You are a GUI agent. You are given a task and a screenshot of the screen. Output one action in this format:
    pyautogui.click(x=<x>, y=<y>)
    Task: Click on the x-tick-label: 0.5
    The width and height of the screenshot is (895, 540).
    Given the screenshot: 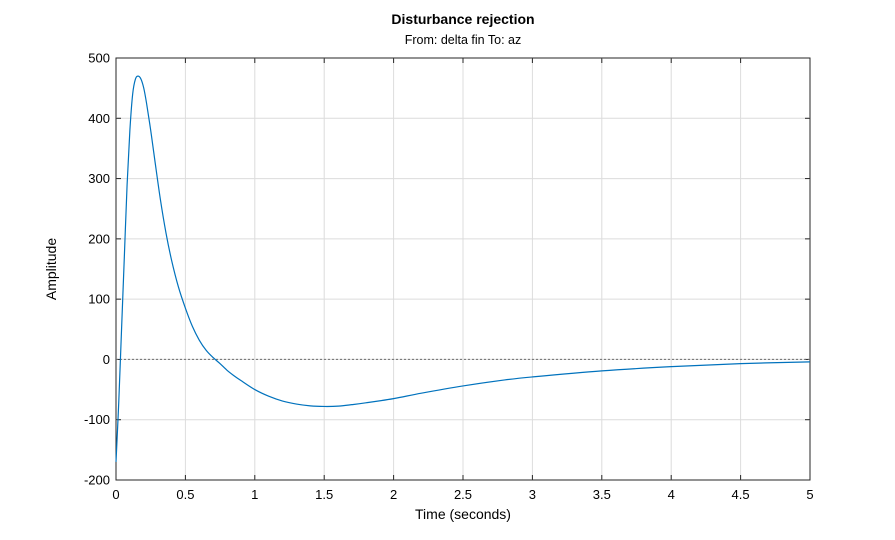 What is the action you would take?
    pyautogui.click(x=185, y=494)
    